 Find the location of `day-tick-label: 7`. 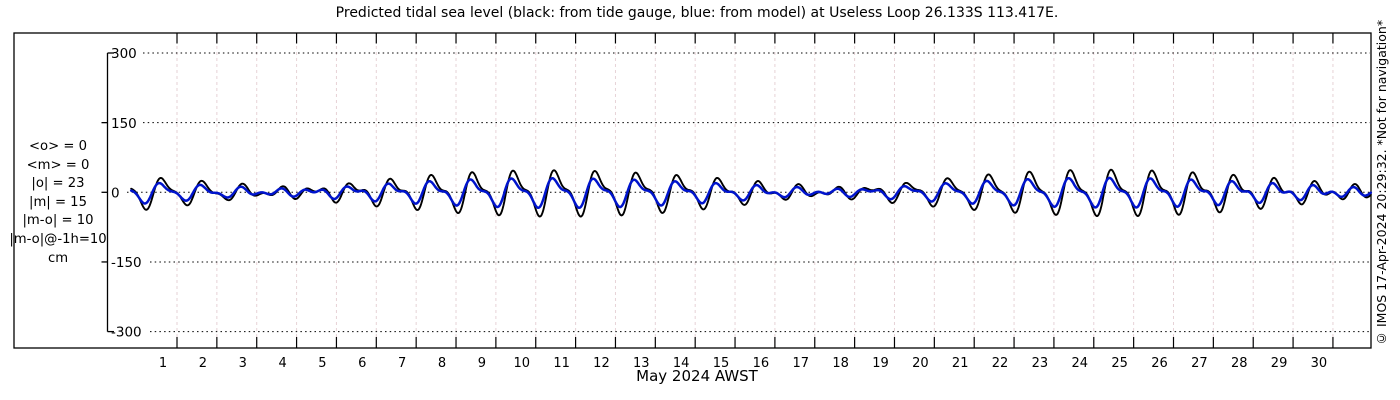

day-tick-label: 7 is located at coordinates (402, 363).